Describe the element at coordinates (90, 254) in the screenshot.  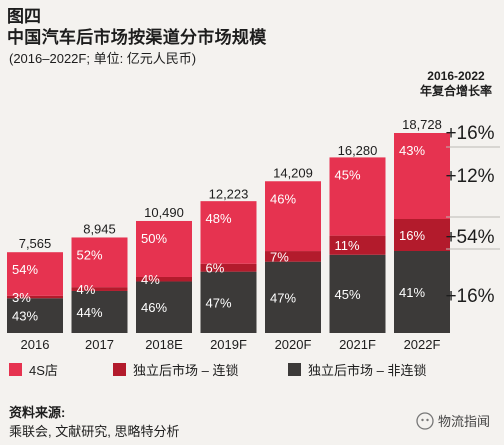
I see `label-4s-2017: 52%` at that location.